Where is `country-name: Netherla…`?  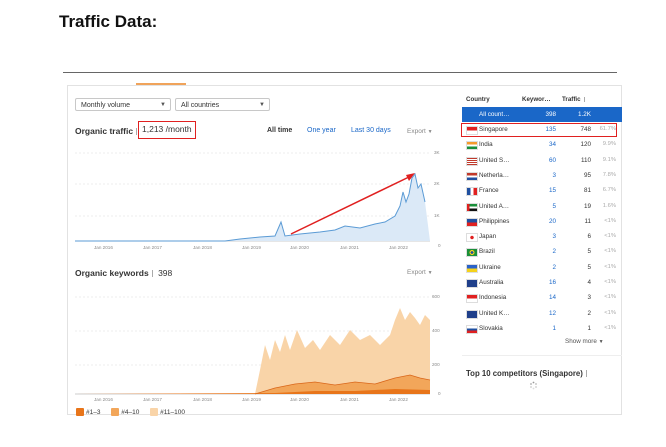
country-name: Netherla… is located at coordinates (494, 175).